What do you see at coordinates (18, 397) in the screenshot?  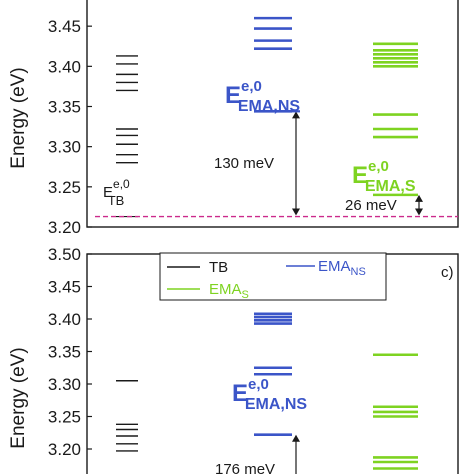 I see `bottom-y-axis-title: Energy (eV)` at bounding box center [18, 397].